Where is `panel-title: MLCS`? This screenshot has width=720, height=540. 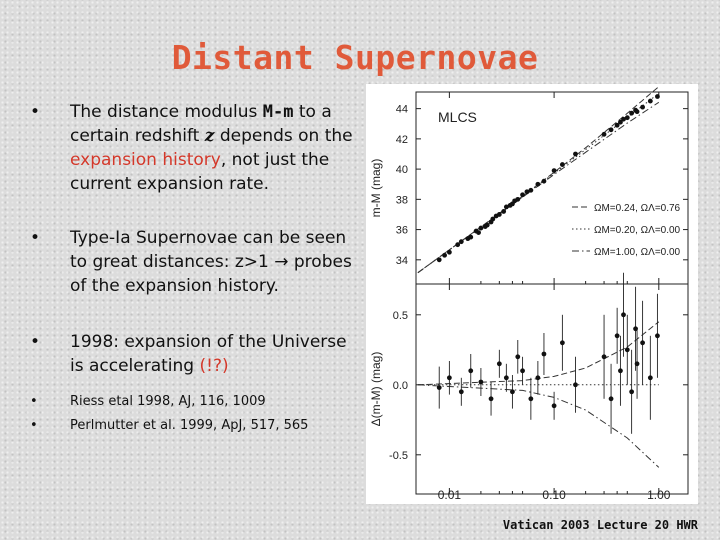
panel-title: MLCS is located at coordinates (457, 117).